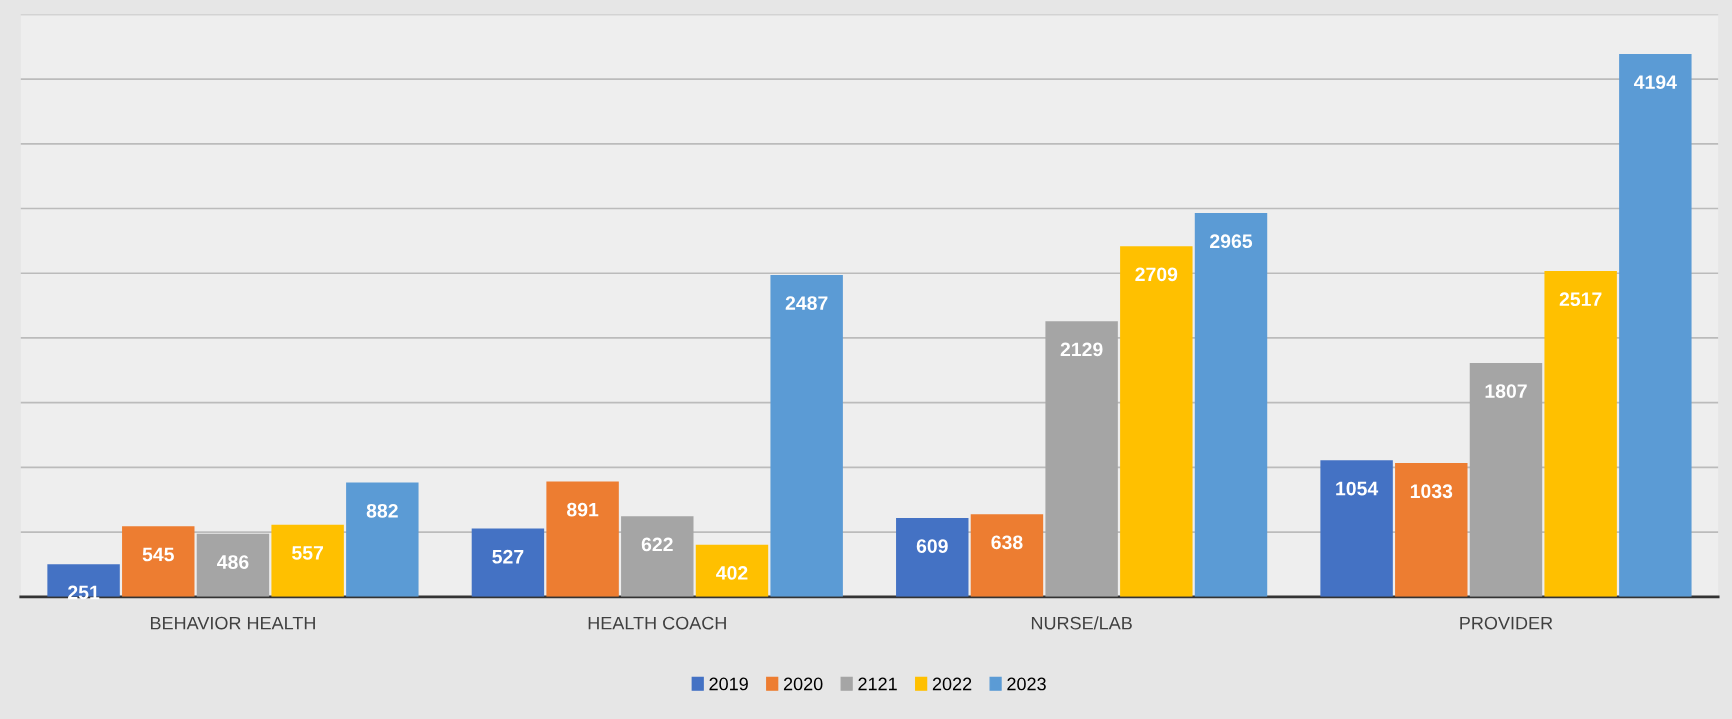 Image resolution: width=1732 pixels, height=719 pixels. Describe the element at coordinates (732, 573) in the screenshot. I see `data-label: 402` at that location.